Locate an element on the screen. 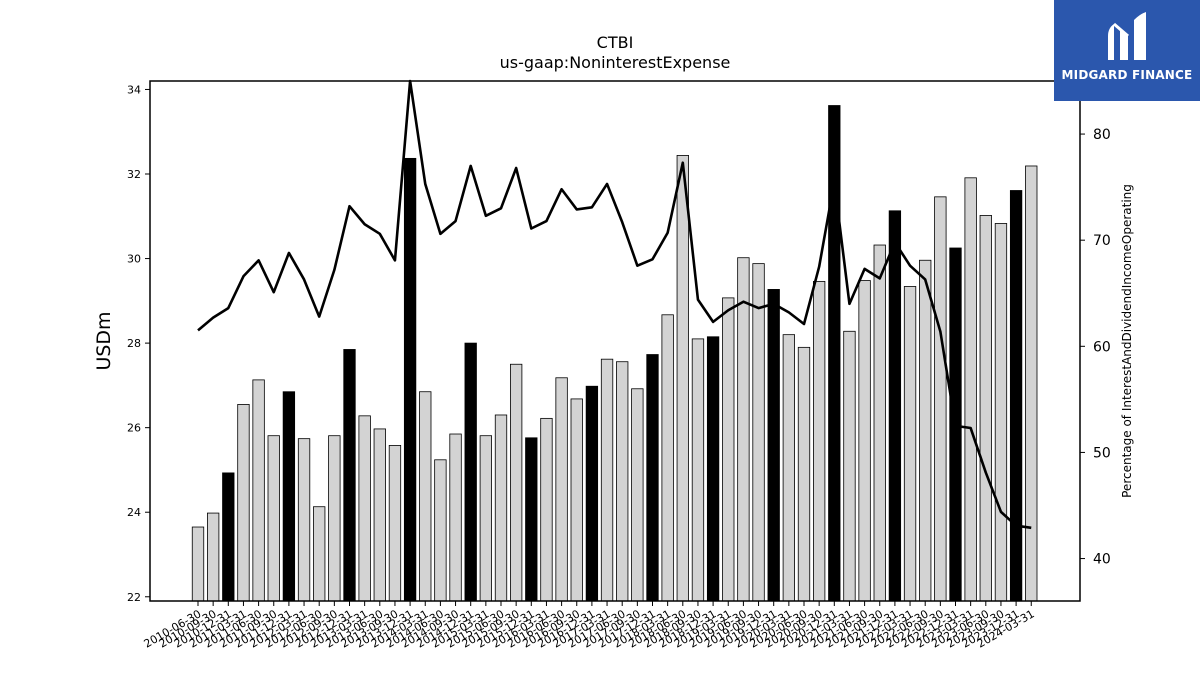 The image size is (1200, 675). y-tick-label: 26 is located at coordinates (134, 428).